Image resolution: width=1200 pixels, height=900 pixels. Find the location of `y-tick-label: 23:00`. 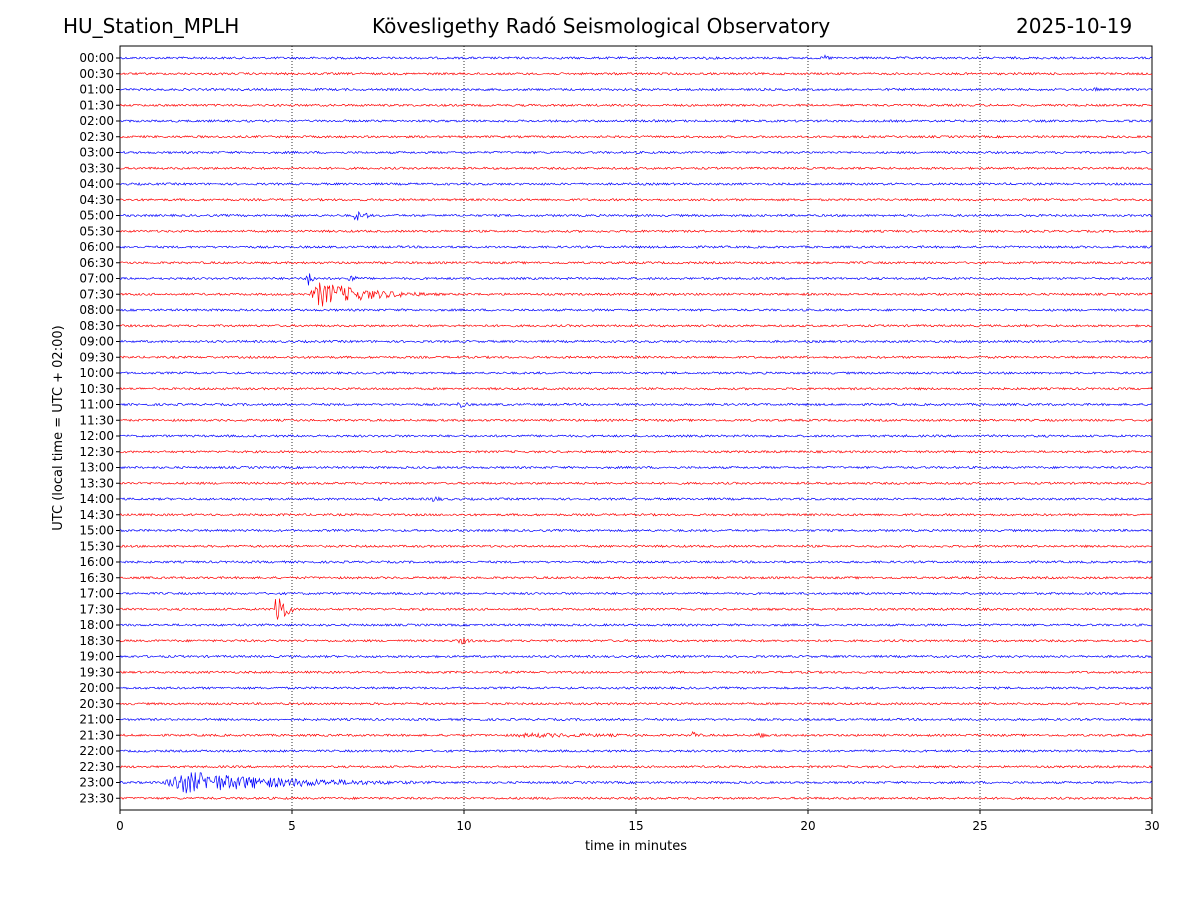

y-tick-label: 23:00 is located at coordinates (96, 783).